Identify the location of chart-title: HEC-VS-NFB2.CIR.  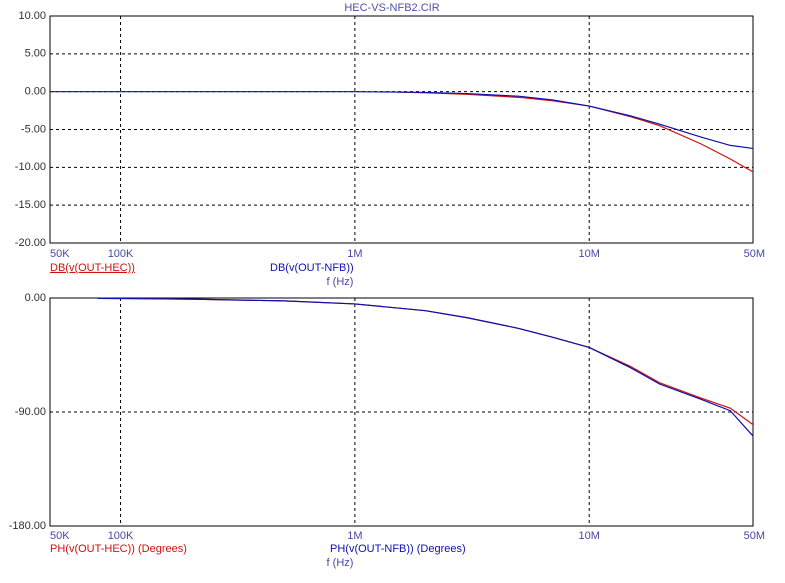
(391, 8).